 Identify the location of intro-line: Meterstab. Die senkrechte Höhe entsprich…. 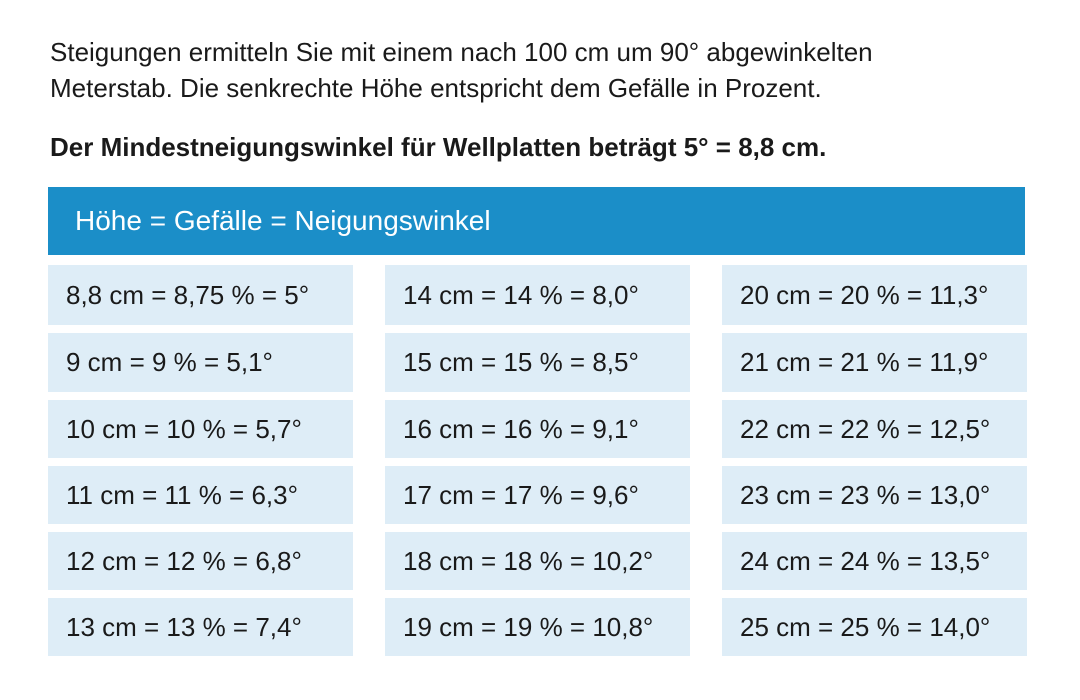
(436, 88).